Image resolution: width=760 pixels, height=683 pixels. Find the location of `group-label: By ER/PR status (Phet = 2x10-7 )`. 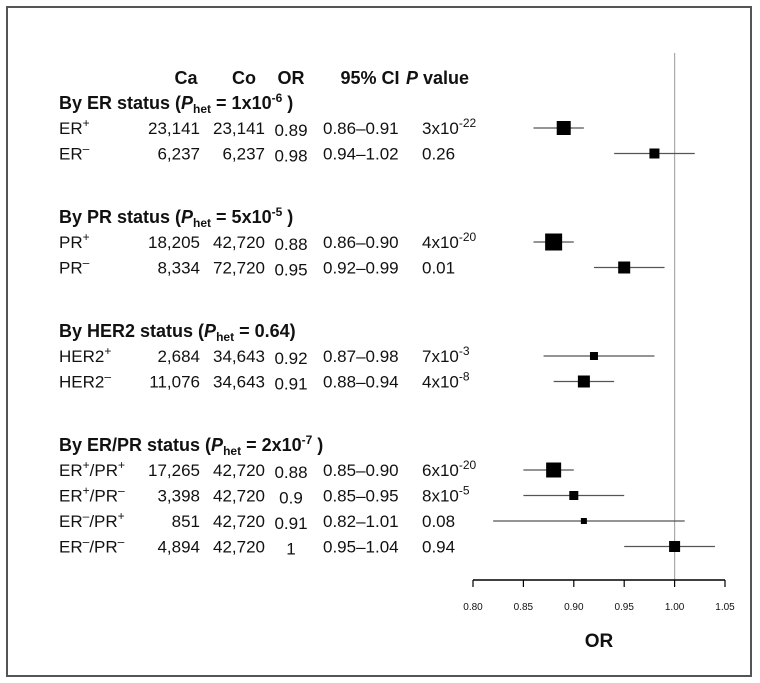

group-label: By ER/PR status (Phet = 2x10-7 ) is located at coordinates (191, 445).